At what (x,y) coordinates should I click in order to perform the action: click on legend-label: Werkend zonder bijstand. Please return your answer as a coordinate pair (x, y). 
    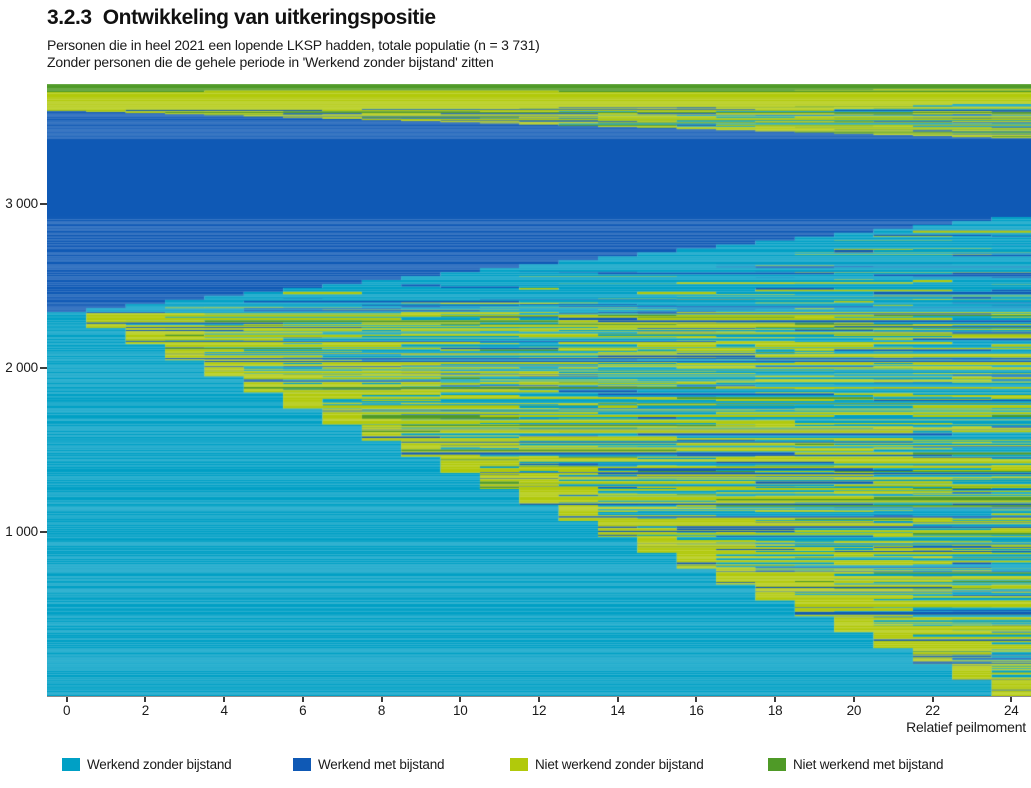
    Looking at the image, I should click on (159, 764).